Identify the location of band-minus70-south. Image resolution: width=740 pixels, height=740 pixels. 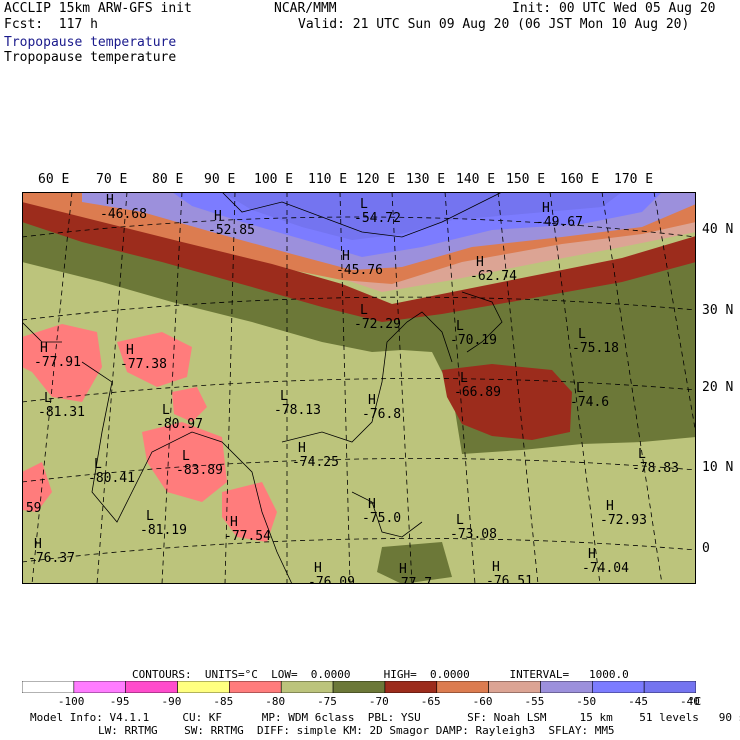
(414, 563).